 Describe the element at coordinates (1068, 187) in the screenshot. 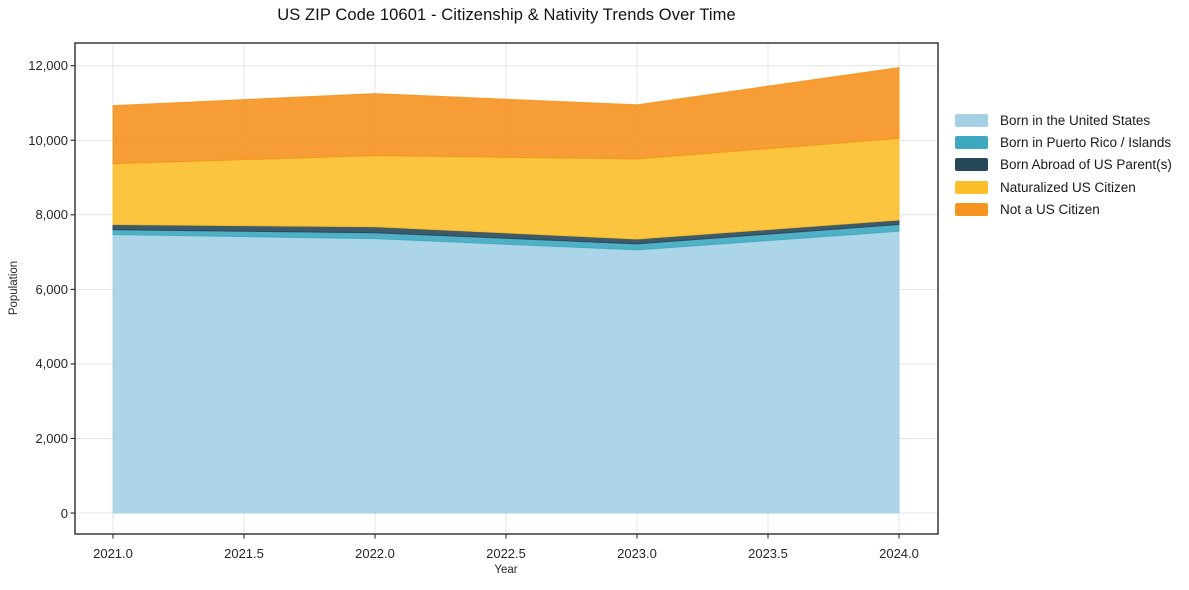

I see `legend-label: Naturalized US Citizen` at that location.